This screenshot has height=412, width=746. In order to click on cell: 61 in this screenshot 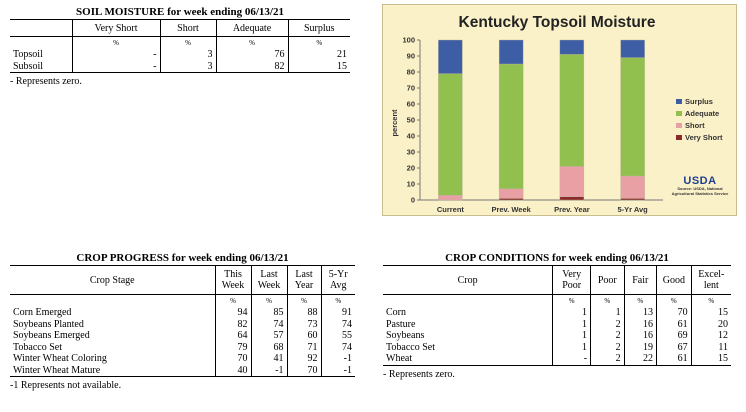, I will do `click(674, 324)`.